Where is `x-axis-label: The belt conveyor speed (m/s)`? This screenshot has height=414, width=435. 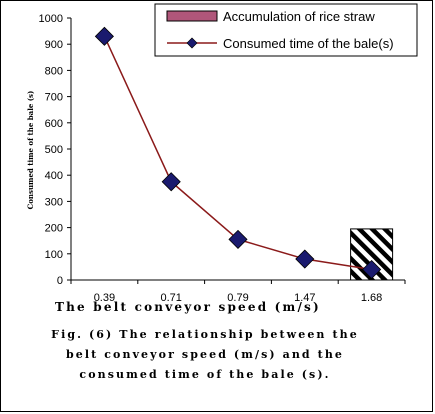
x-axis-label: The belt conveyor speed (m/s) is located at coordinates (188, 307).